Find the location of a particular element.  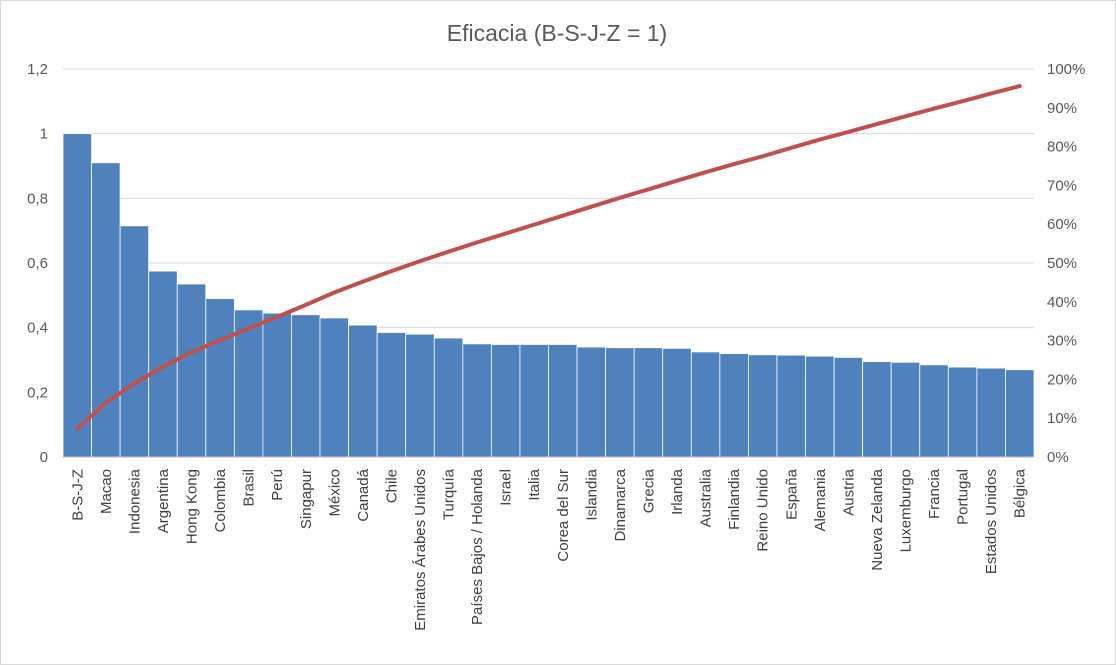

category-label: Perú is located at coordinates (277, 485).